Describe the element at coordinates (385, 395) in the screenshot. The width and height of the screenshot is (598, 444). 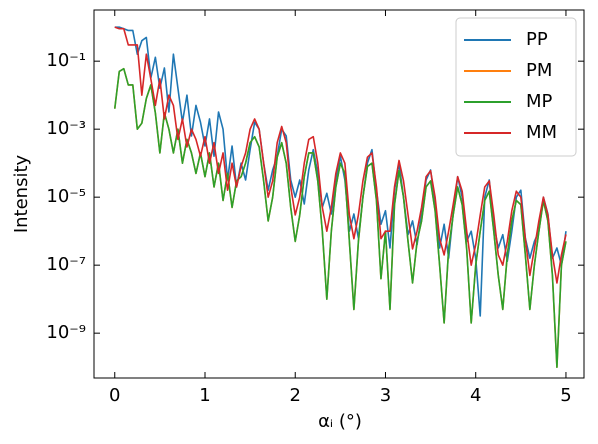
I see `x-tick-label: 3` at that location.